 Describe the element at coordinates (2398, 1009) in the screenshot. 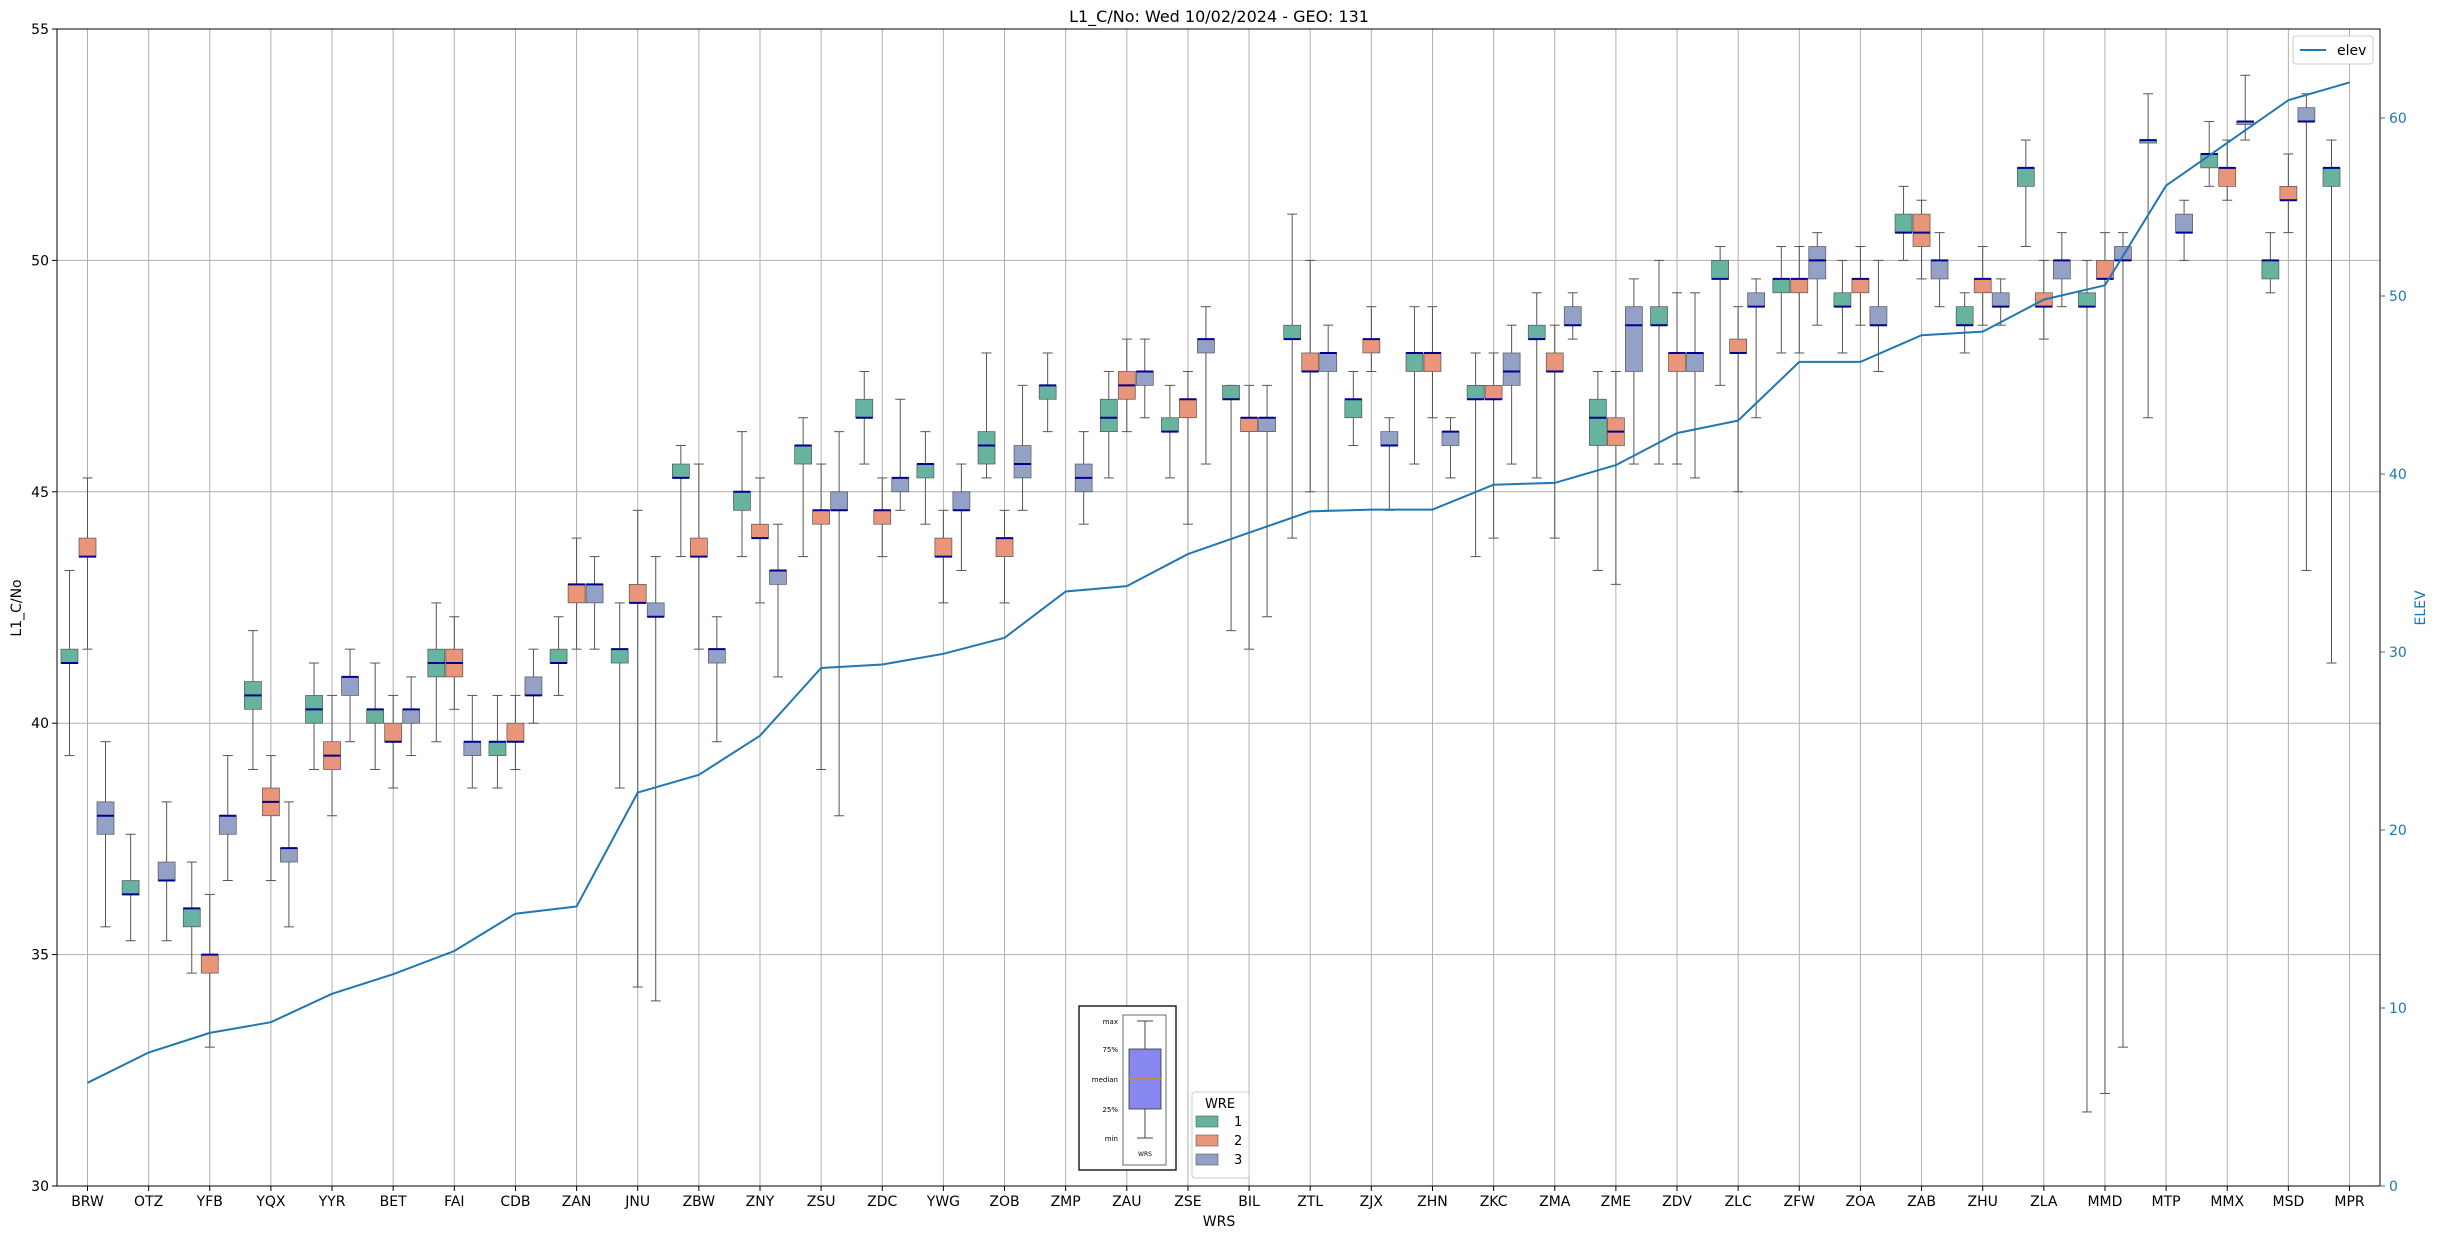

I see `y2-tick-label: 10` at that location.